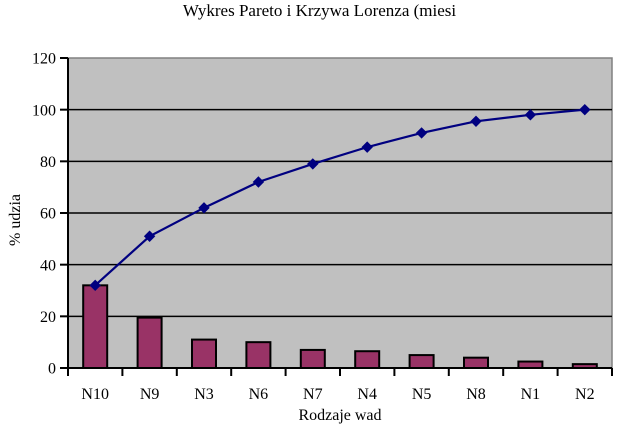 The height and width of the screenshot is (426, 617). I want to click on category-label: N3, so click(204, 394).